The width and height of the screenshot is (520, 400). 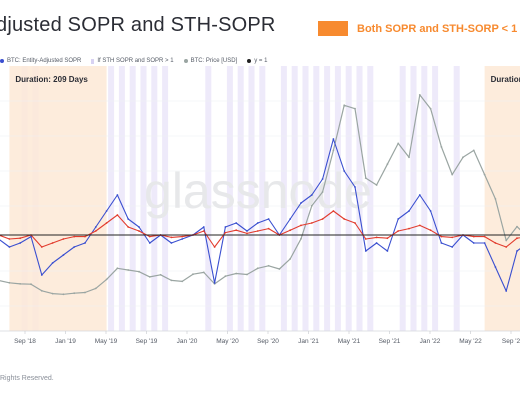 I want to click on legend-item-sopr: BTC: Entity-Adjusted SOPR, so click(x=40, y=61).